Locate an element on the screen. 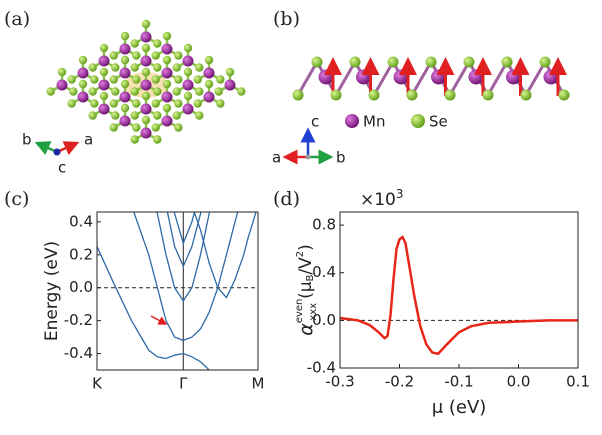  axis-name: c is located at coordinates (62, 168).